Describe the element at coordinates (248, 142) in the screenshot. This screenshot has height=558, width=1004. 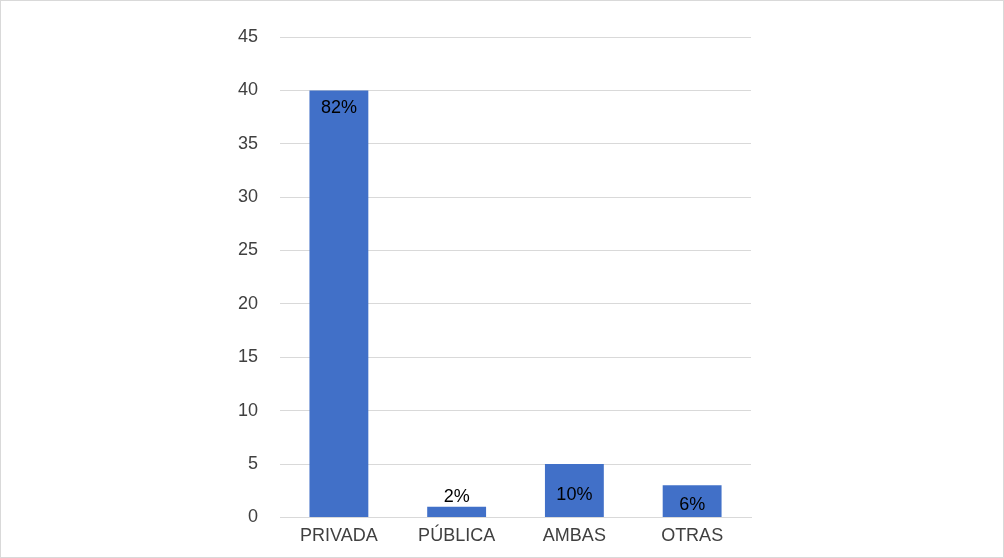
I see `y-tick-label: 35` at that location.